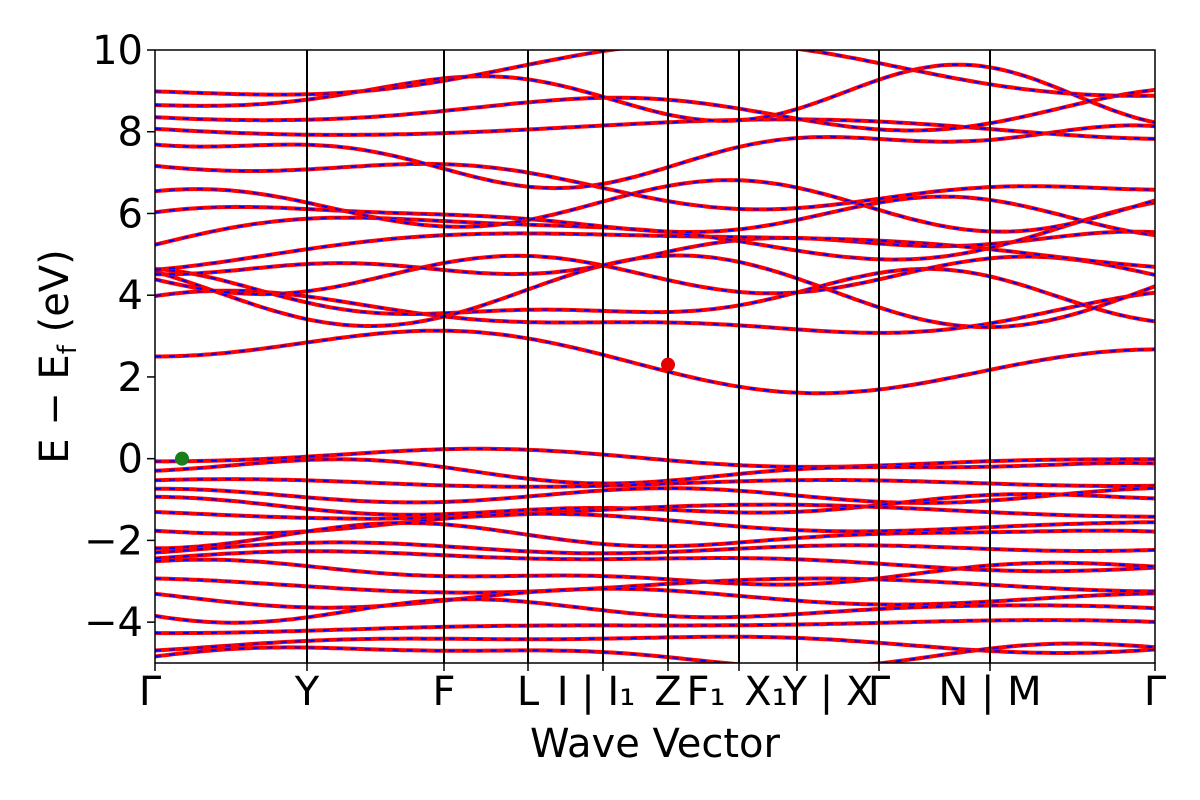  What do you see at coordinates (705, 692) in the screenshot?
I see `x-tick-label: F₁` at bounding box center [705, 692].